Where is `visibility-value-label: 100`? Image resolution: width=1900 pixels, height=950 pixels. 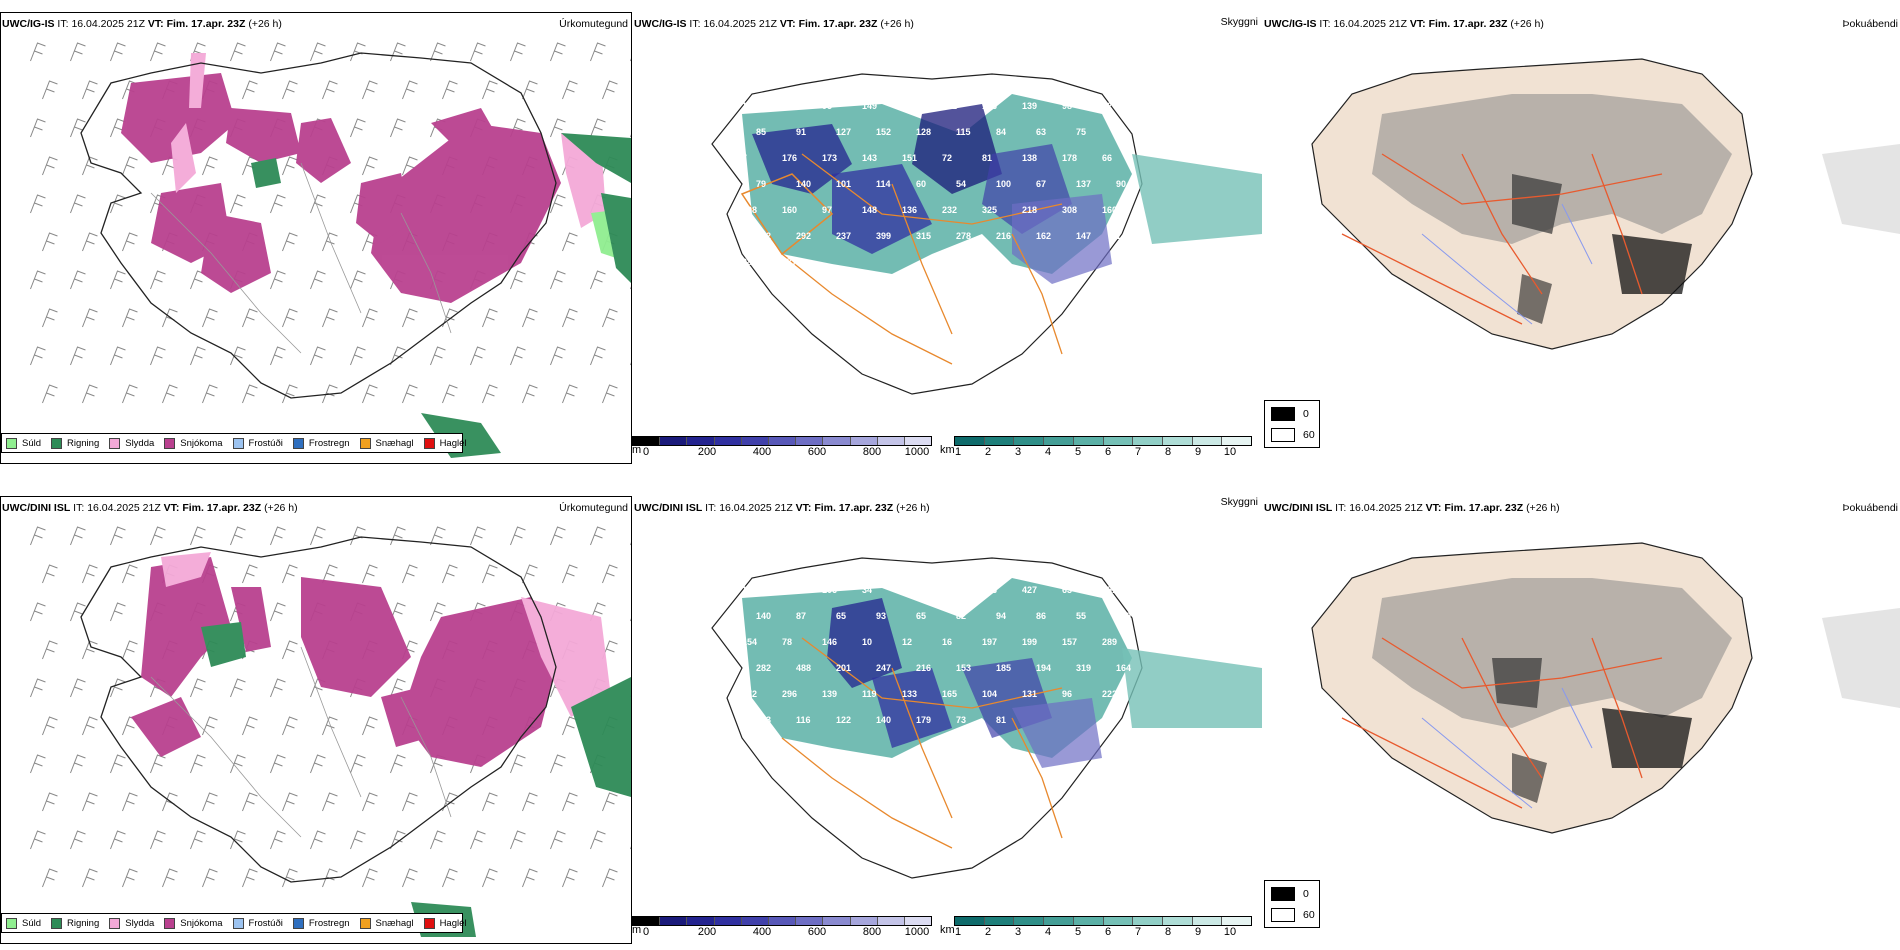 visibility-value-label: 100 is located at coordinates (1003, 184).